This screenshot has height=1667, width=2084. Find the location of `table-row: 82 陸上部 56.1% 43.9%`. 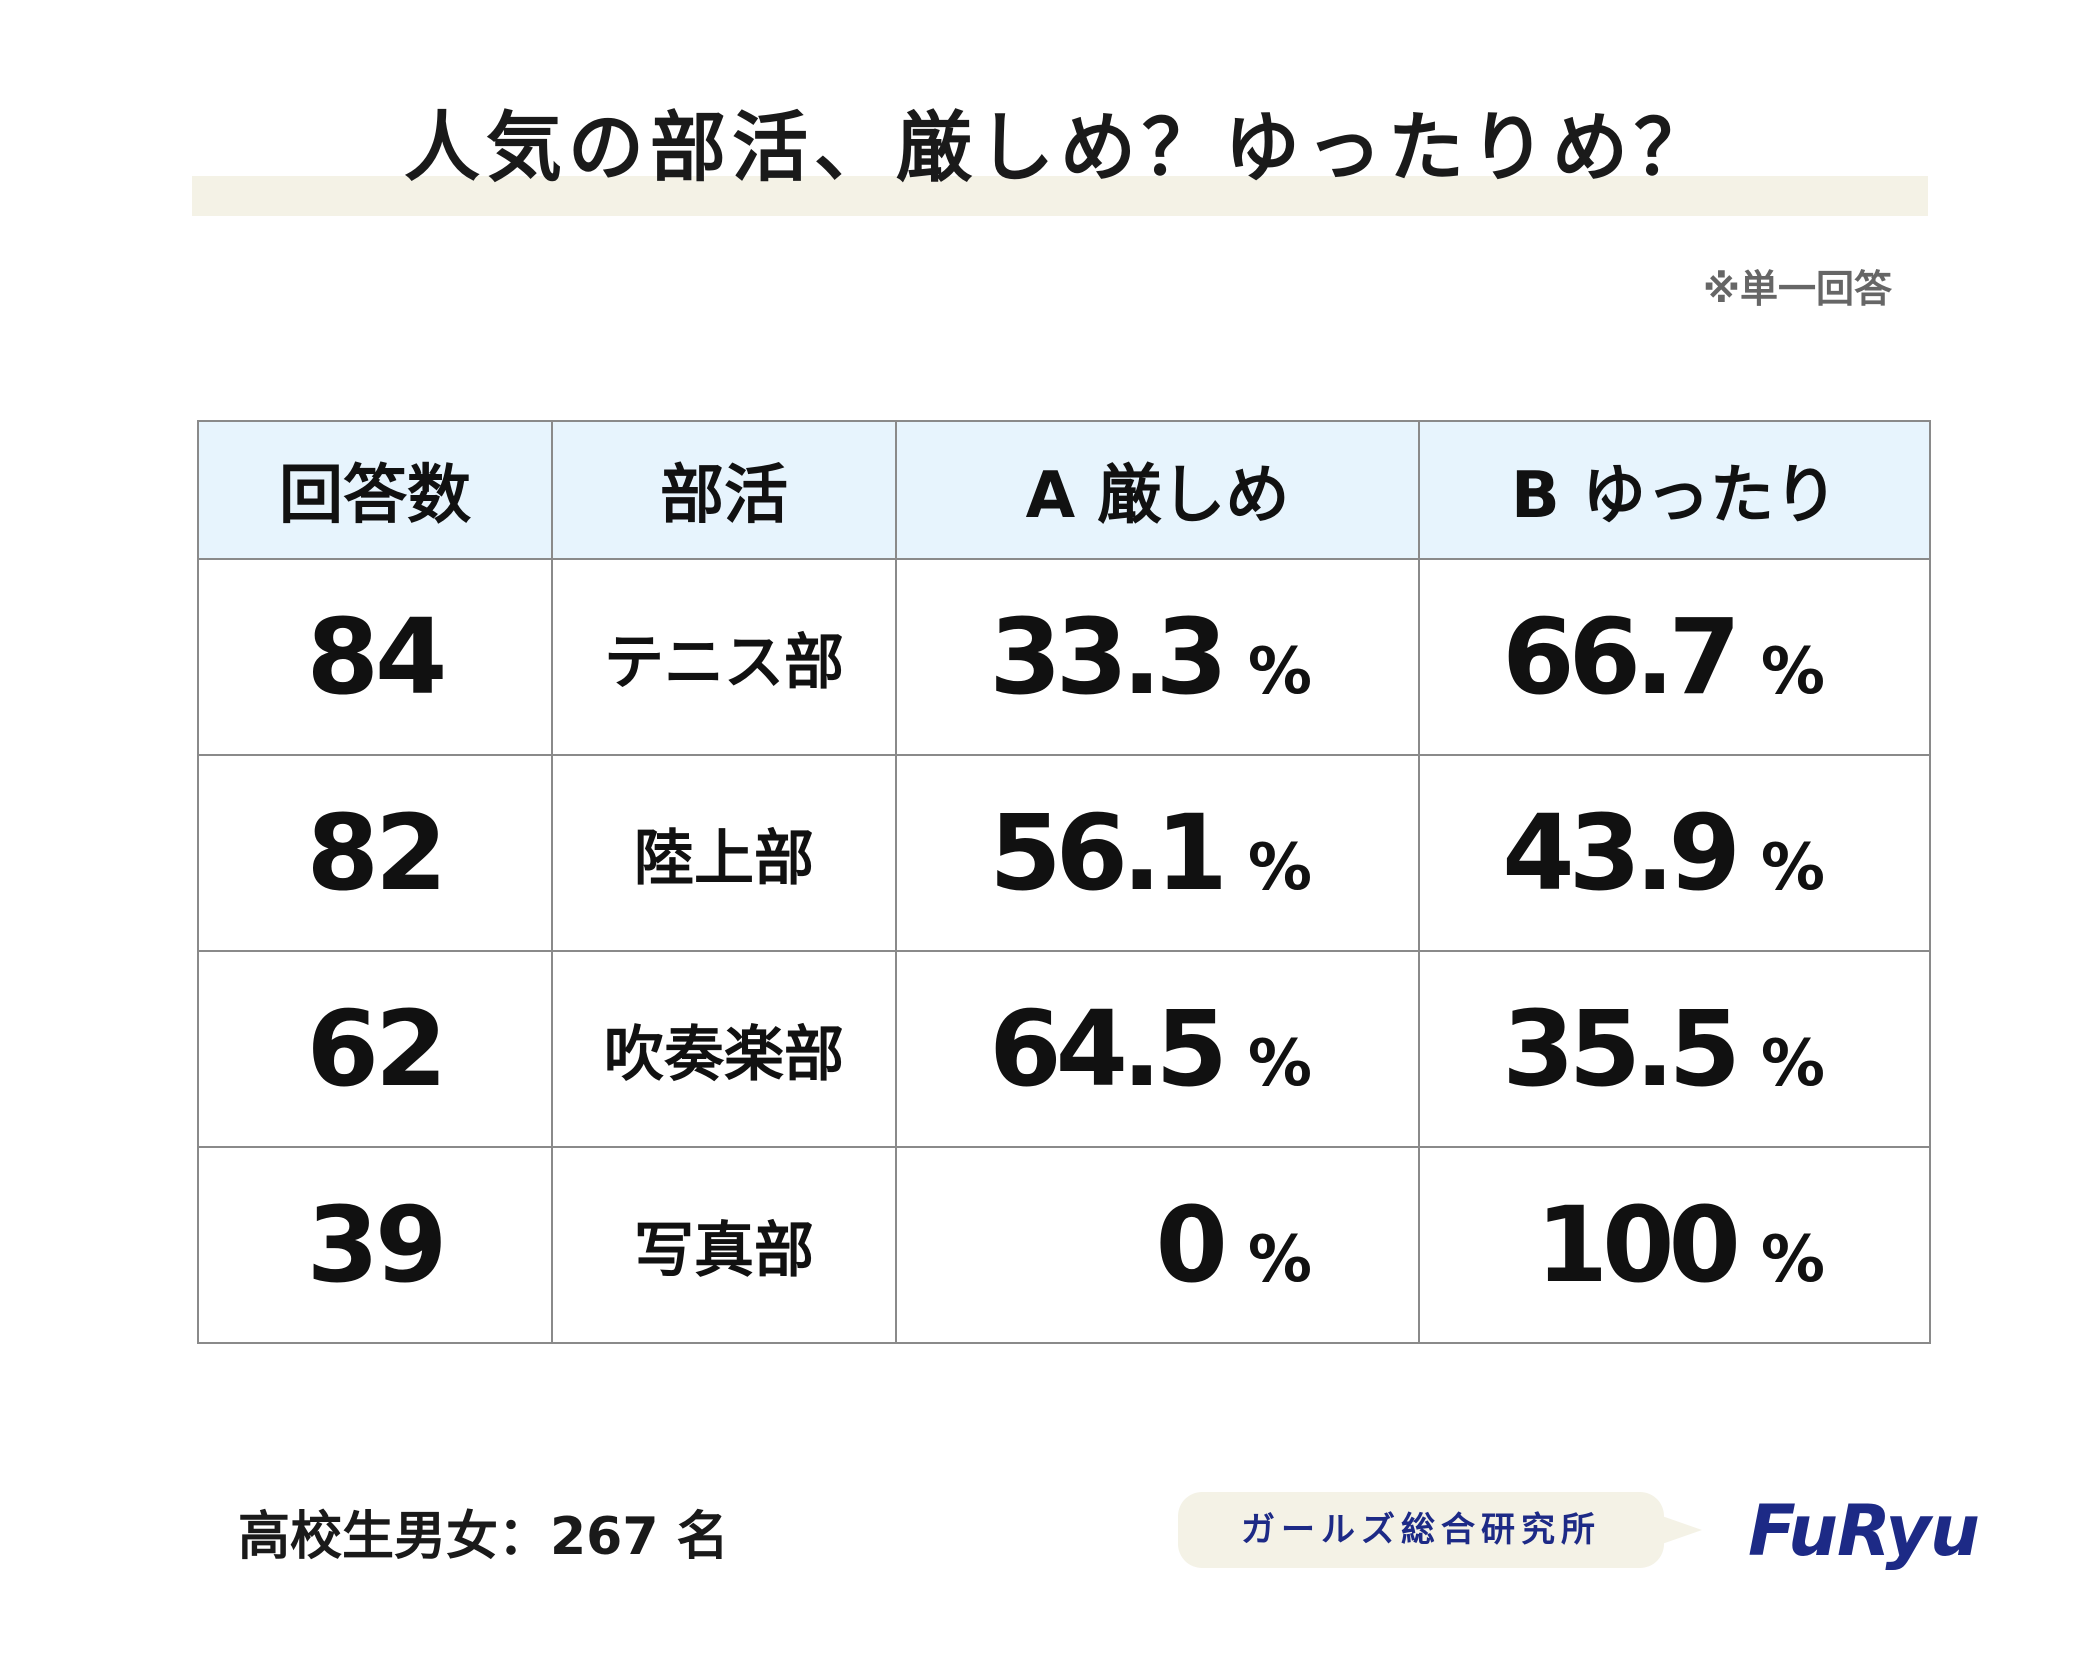

table-row: 82 陸上部 56.1% 43.9% is located at coordinates (1064, 853).